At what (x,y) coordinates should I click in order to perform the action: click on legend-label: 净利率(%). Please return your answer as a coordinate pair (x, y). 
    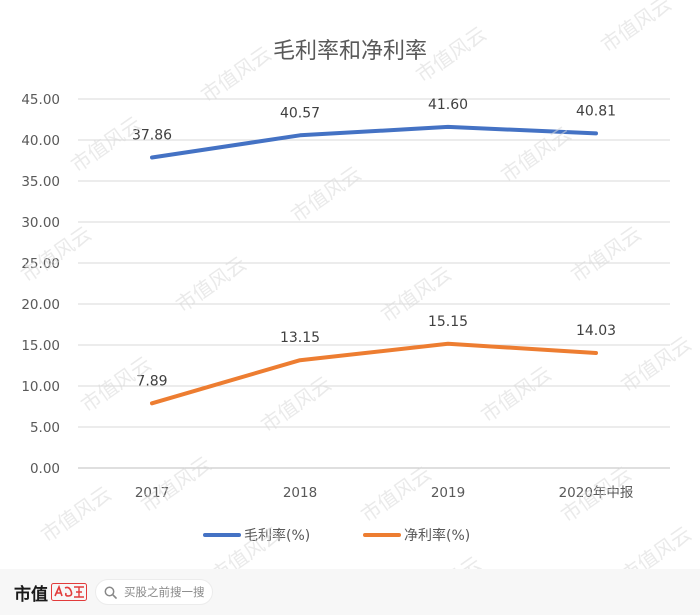
    Looking at the image, I should click on (437, 535).